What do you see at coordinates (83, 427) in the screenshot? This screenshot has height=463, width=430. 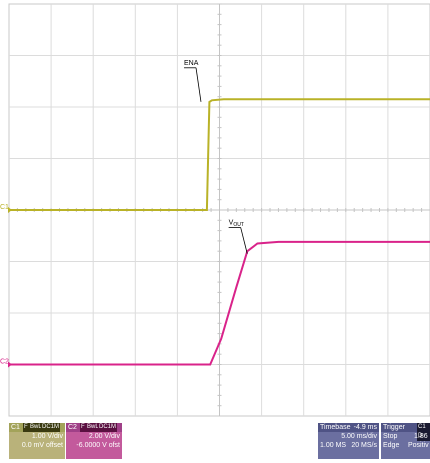 I see `channel-2-tag-filter: F` at bounding box center [83, 427].